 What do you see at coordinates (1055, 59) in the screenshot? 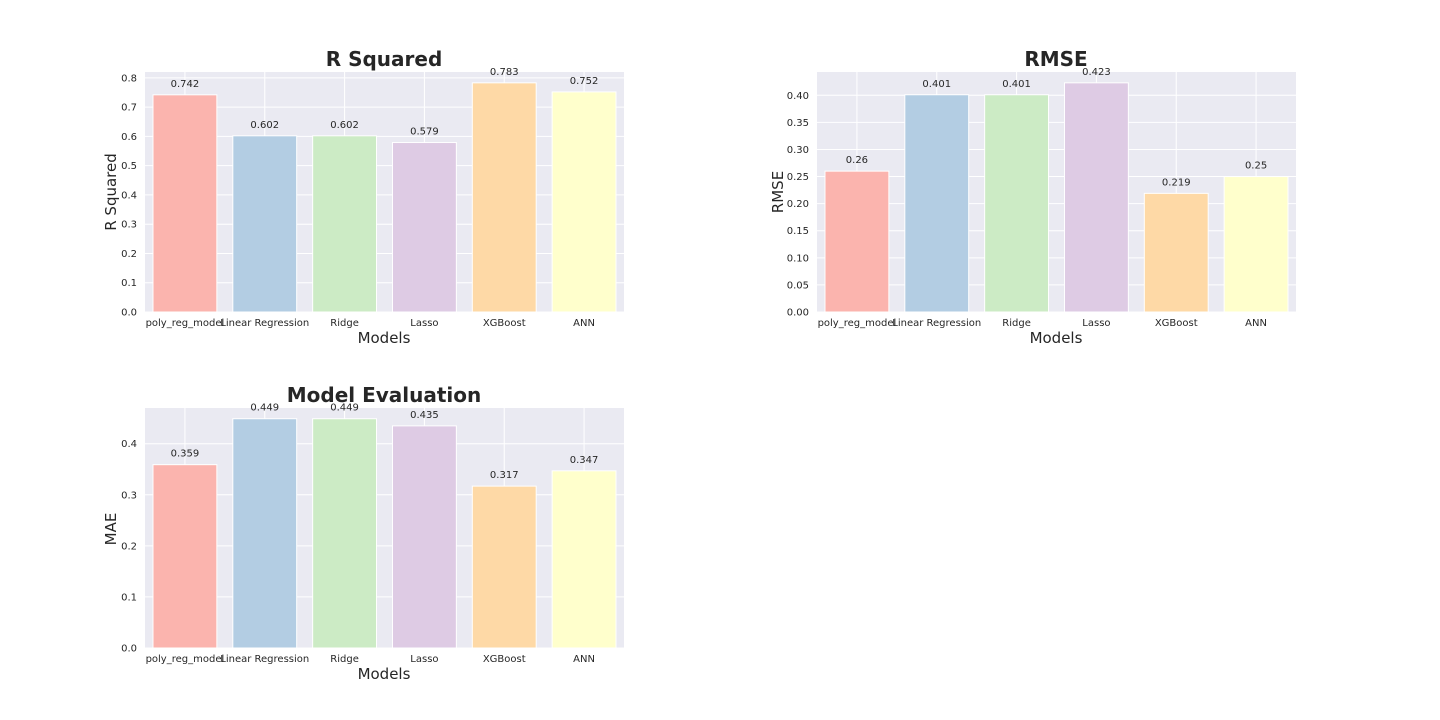
I see `chart-title: RMSE` at bounding box center [1055, 59].